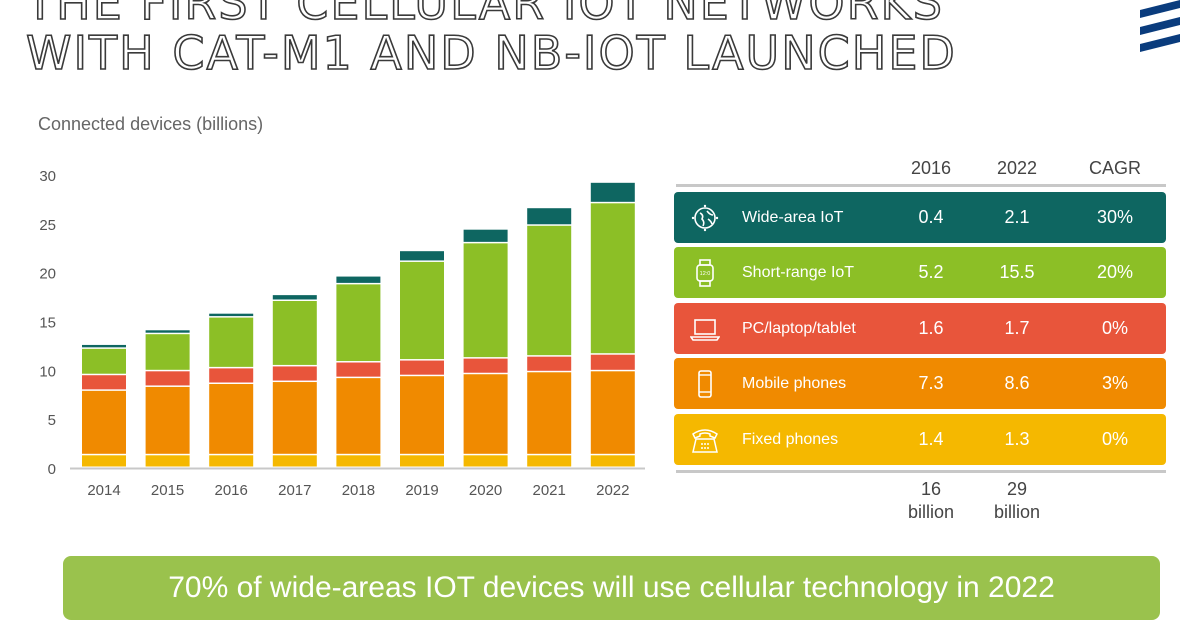 The width and height of the screenshot is (1197, 629). Describe the element at coordinates (931, 217) in the screenshot. I see `value-2016: 0.4` at that location.